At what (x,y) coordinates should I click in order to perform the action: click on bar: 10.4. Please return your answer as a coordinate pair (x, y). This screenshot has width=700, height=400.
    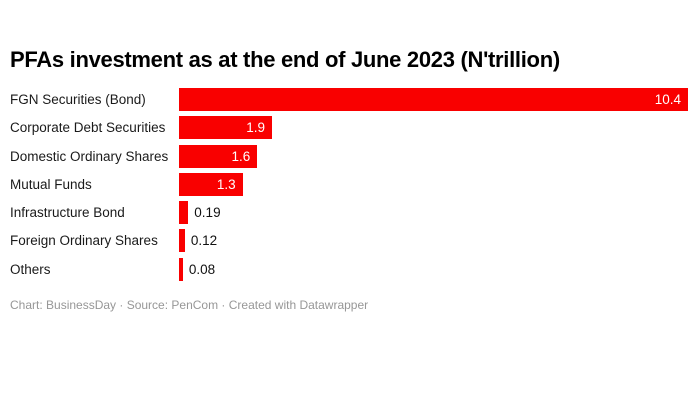
    Looking at the image, I should click on (433, 99).